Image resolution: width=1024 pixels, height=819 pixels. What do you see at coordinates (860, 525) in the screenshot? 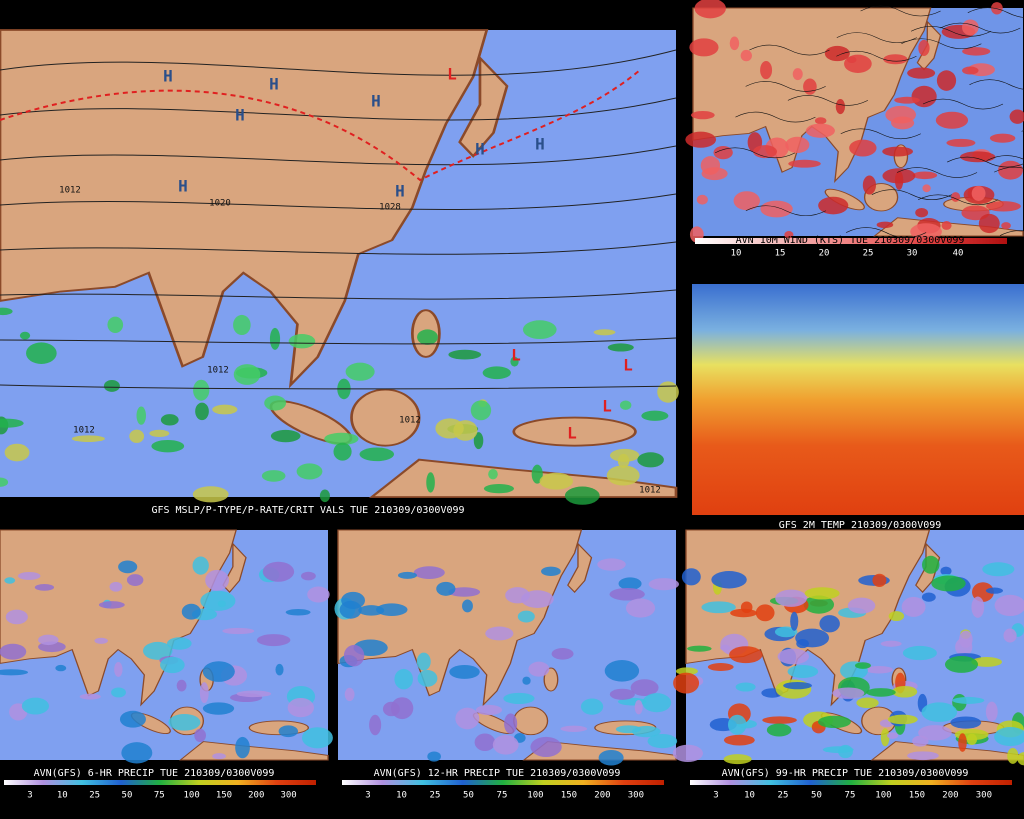
I see `caption: GFS 2M TEMP 210309/0300V099` at bounding box center [860, 525].